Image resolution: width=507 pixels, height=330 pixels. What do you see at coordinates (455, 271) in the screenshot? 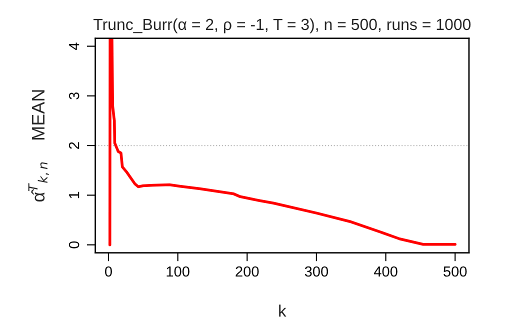
I see `x-tick-label: 500` at bounding box center [455, 271].